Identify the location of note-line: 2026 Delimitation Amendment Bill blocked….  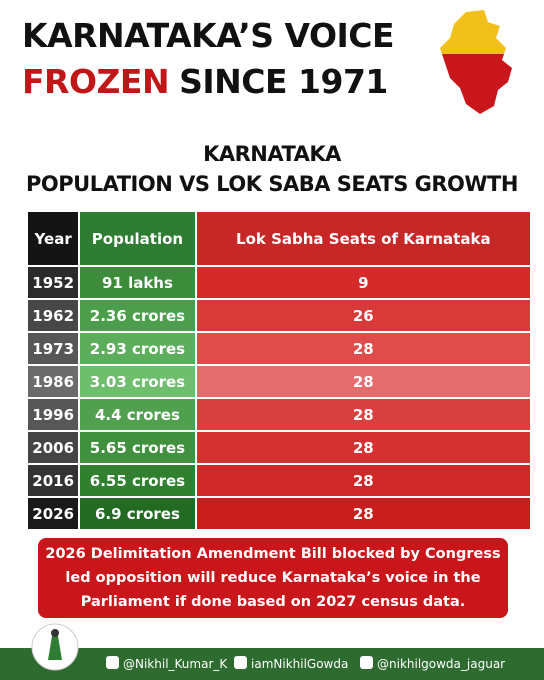
(273, 554).